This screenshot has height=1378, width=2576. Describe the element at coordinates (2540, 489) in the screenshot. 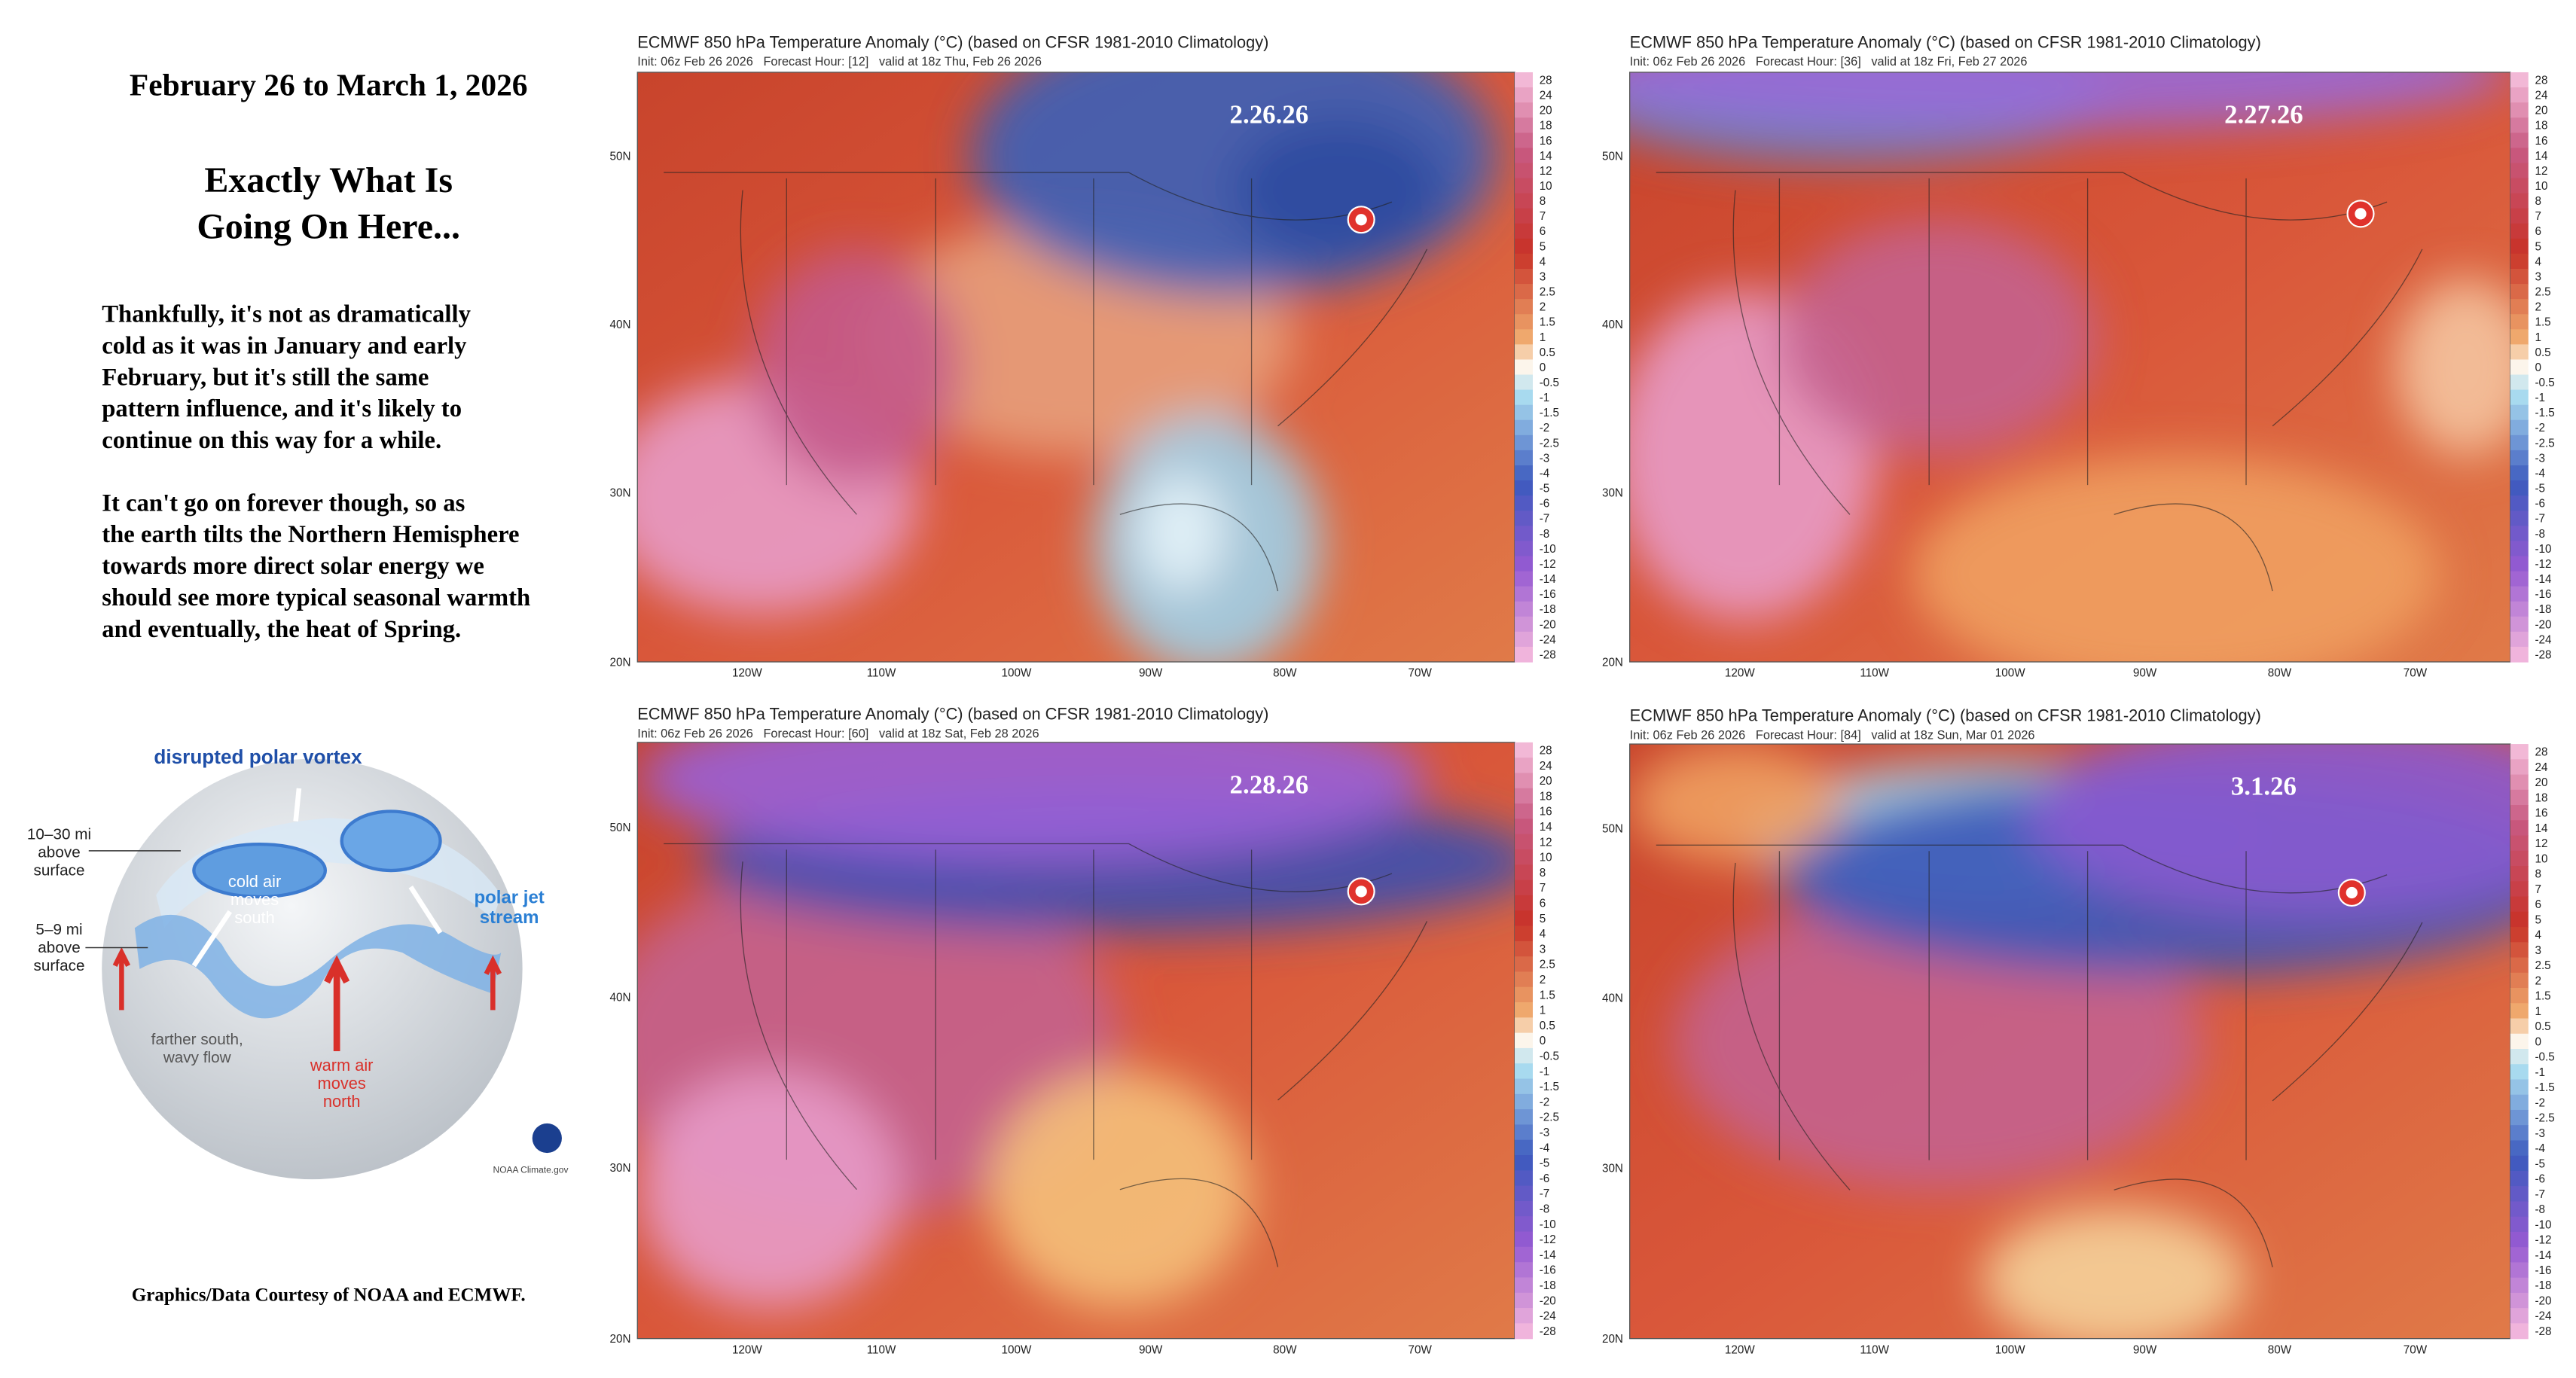

I see `colorbar-label: -5` at that location.